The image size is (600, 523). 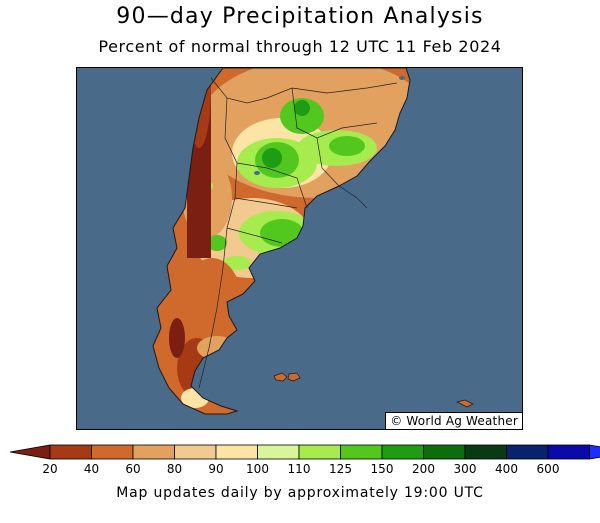 What do you see at coordinates (300, 16) in the screenshot?
I see `map-title: 90—day Precipitation Analysis` at bounding box center [300, 16].